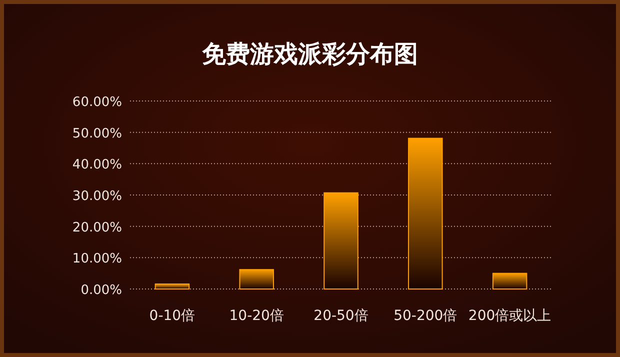 This screenshot has width=620, height=357. What do you see at coordinates (341, 316) in the screenshot?
I see `x-tick-label: 20-50倍` at bounding box center [341, 316].